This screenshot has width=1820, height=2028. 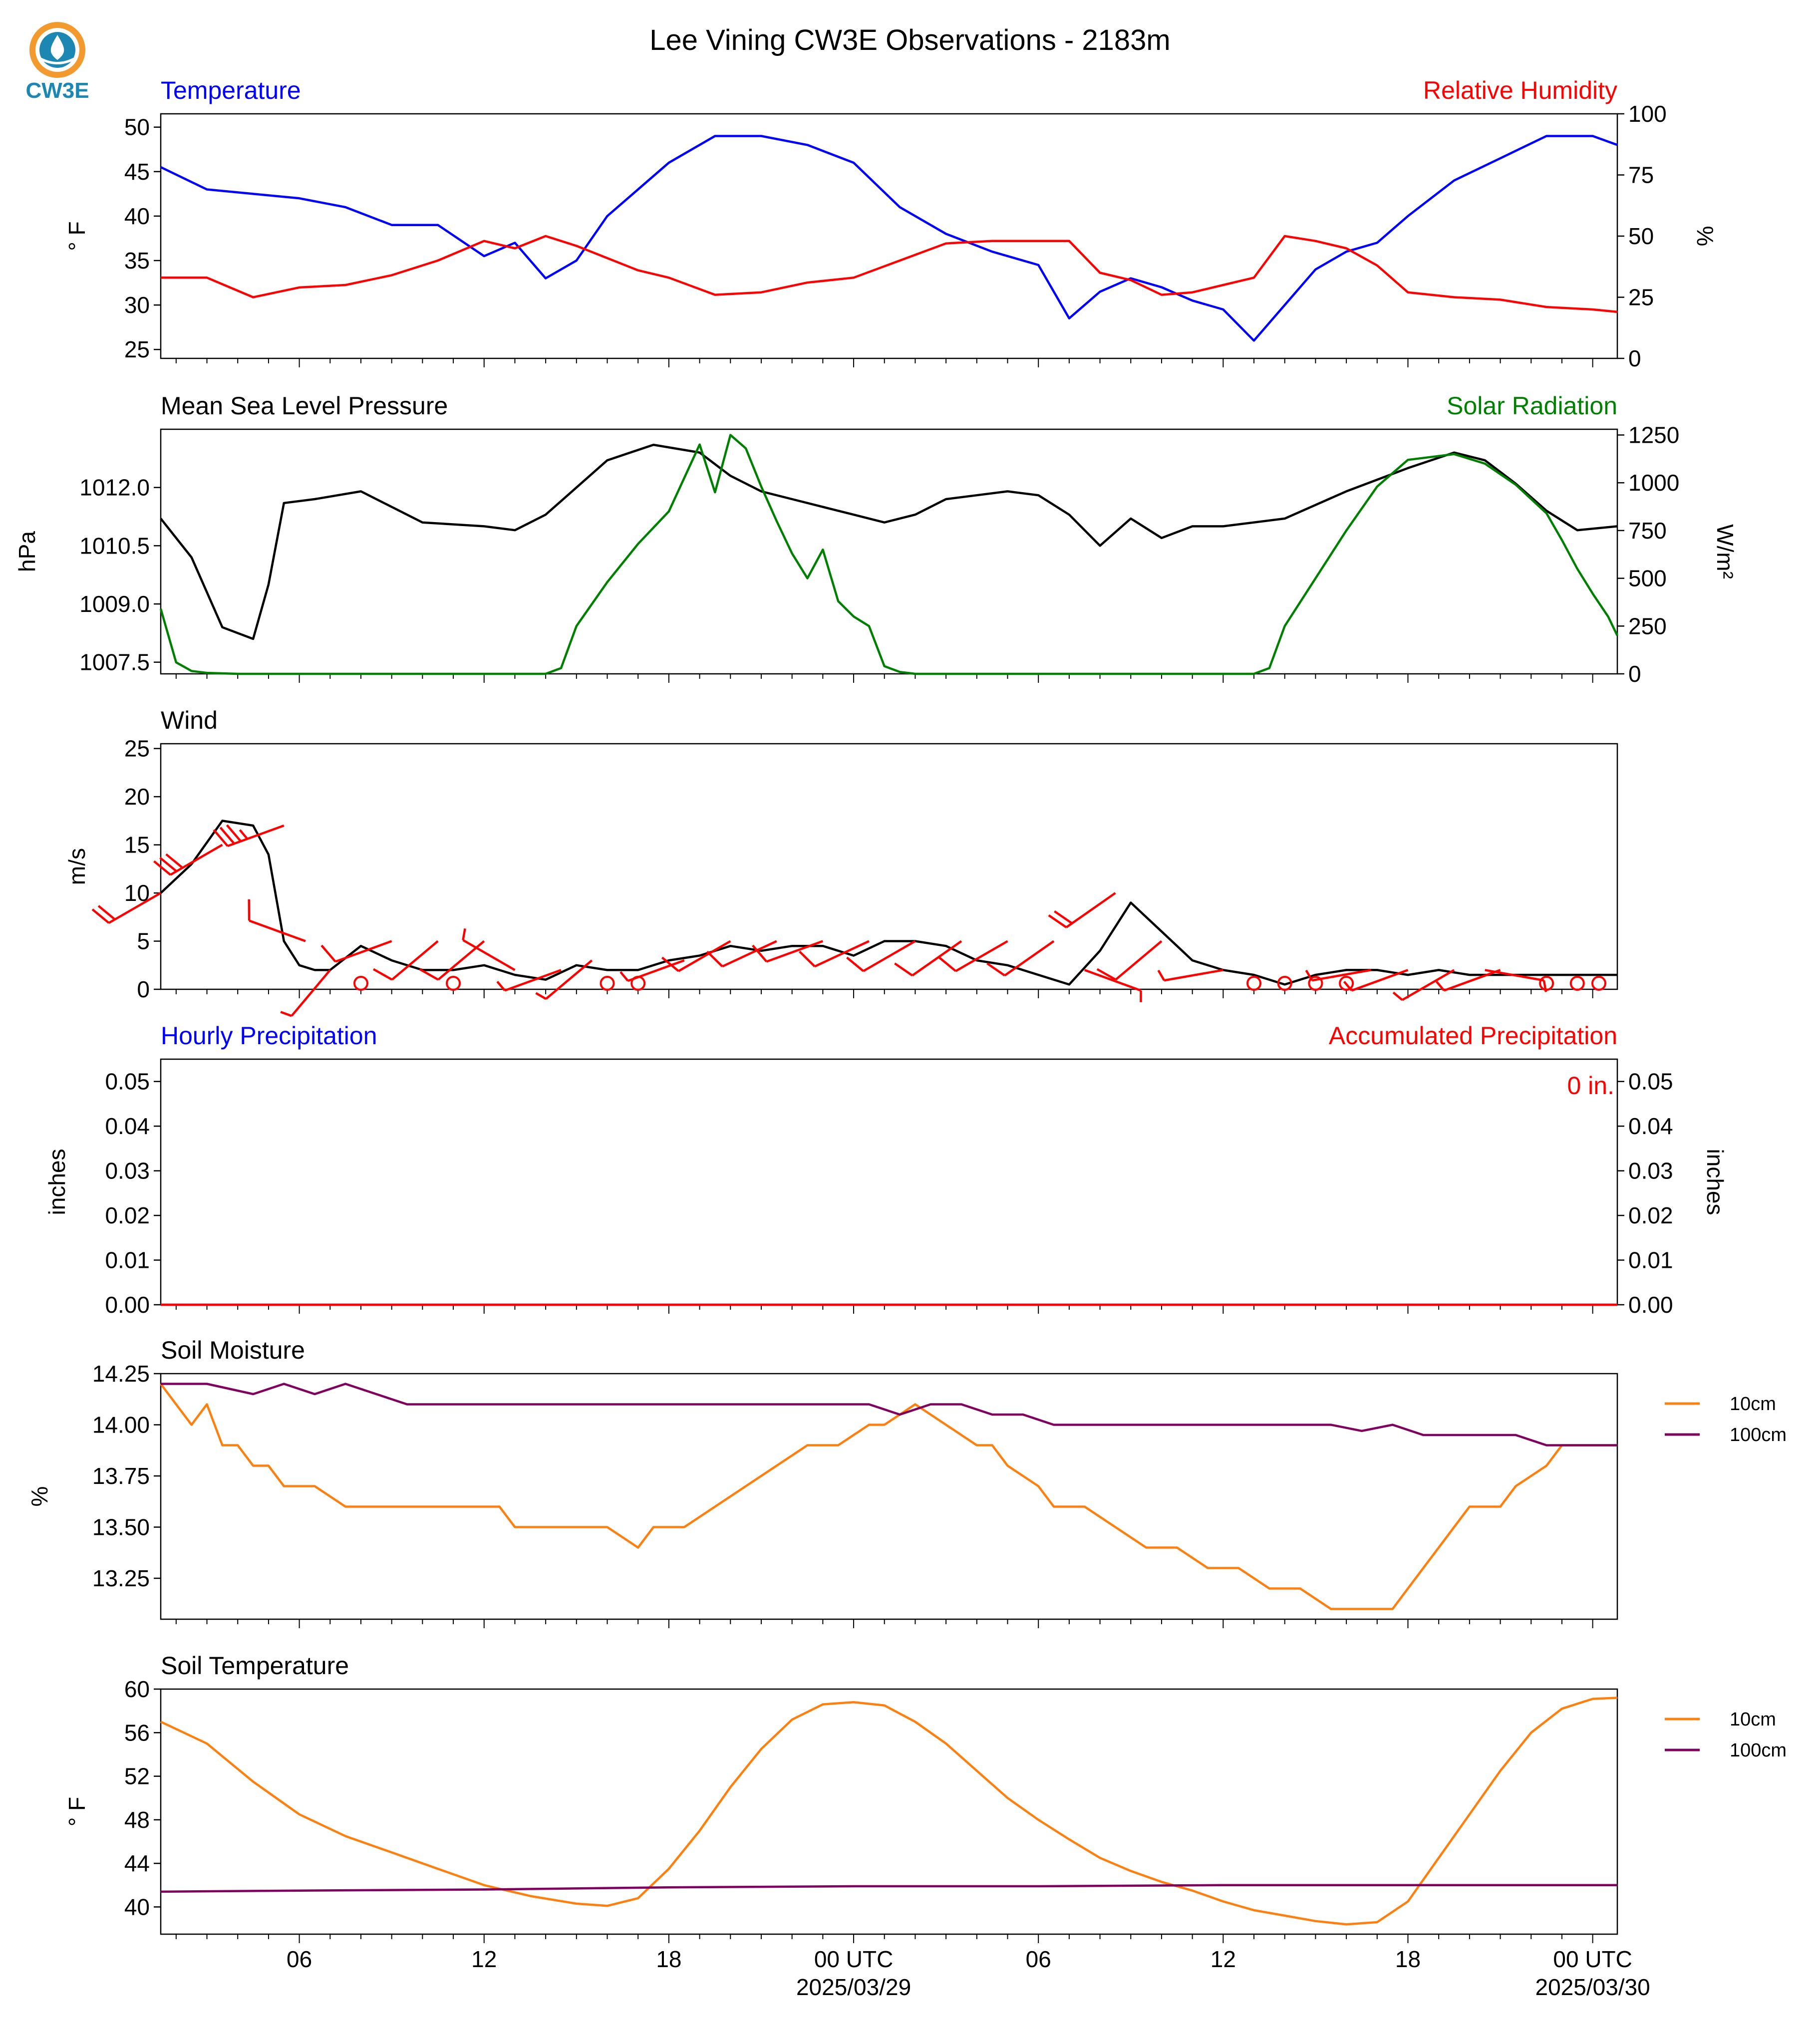 I want to click on panel-title-left: Temperature, so click(x=231, y=90).